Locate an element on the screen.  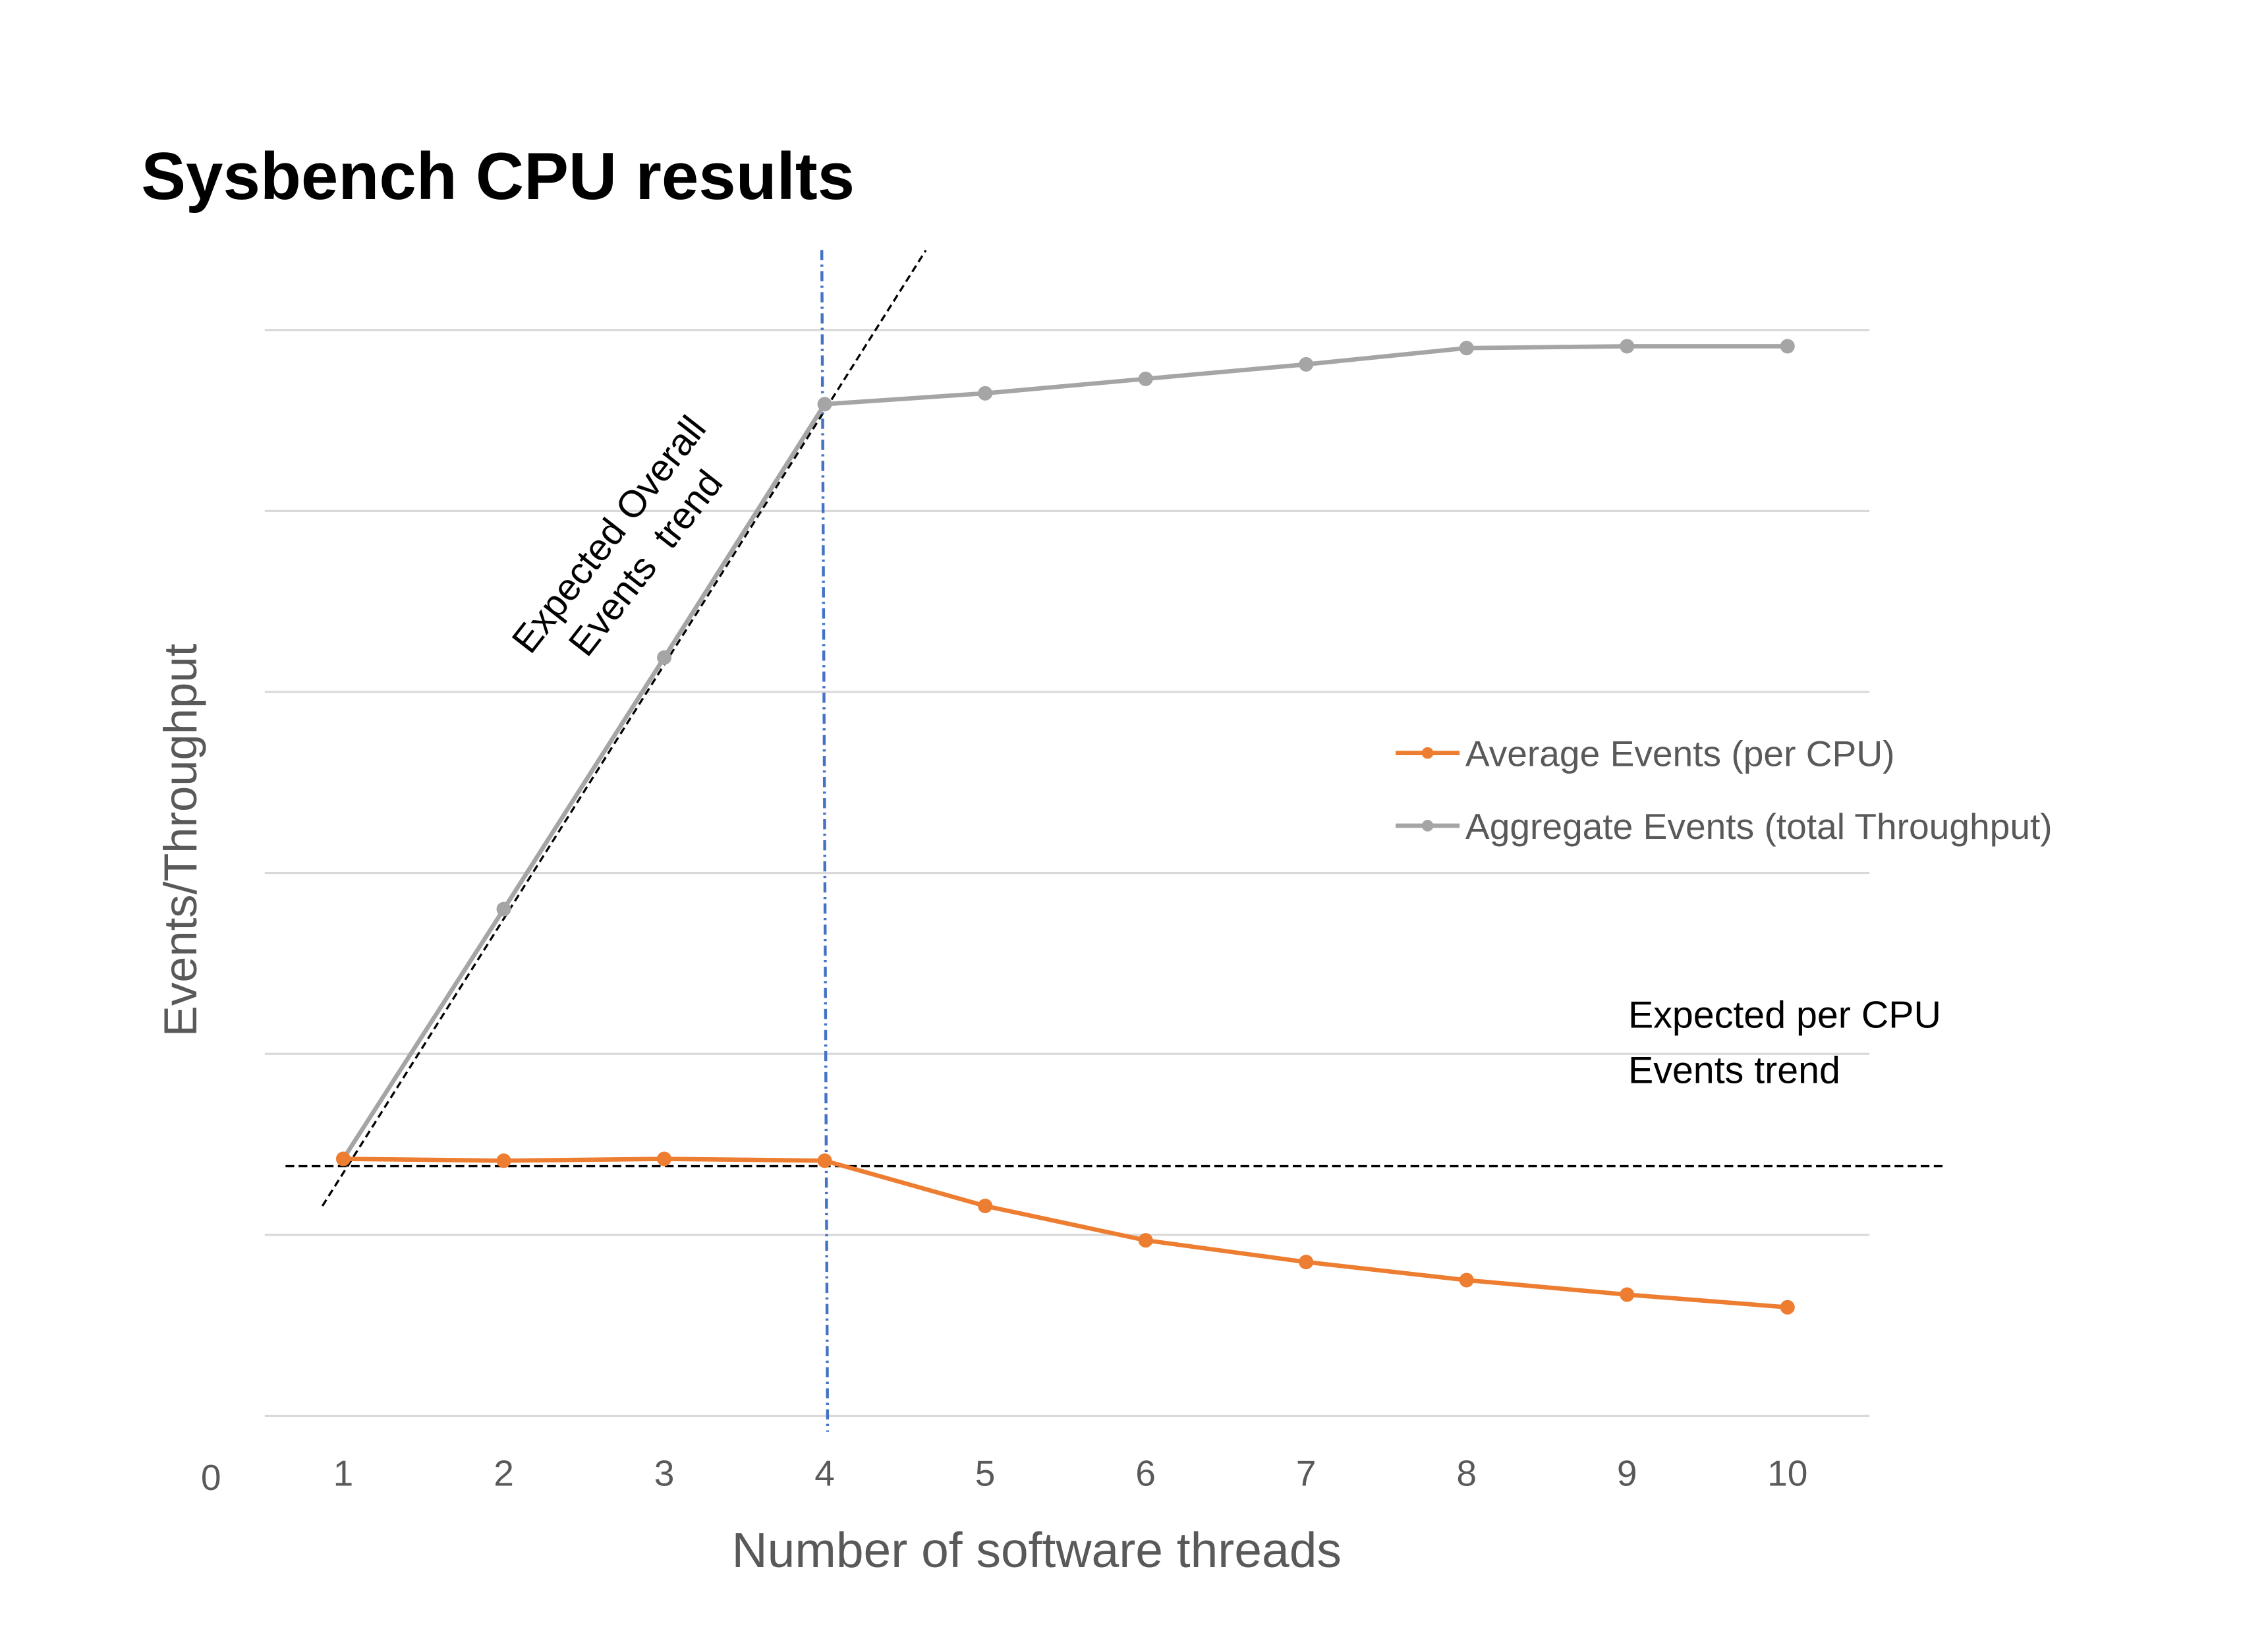
x-axis-label: Number of software threads is located at coordinates (1036, 1550).